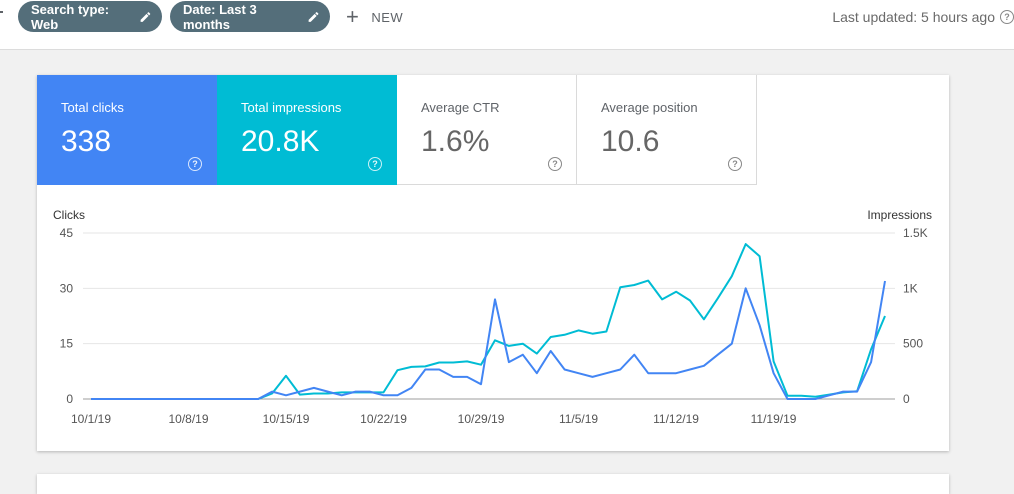 This screenshot has width=1014, height=494. What do you see at coordinates (86, 141) in the screenshot?
I see `metric-value: 338` at bounding box center [86, 141].